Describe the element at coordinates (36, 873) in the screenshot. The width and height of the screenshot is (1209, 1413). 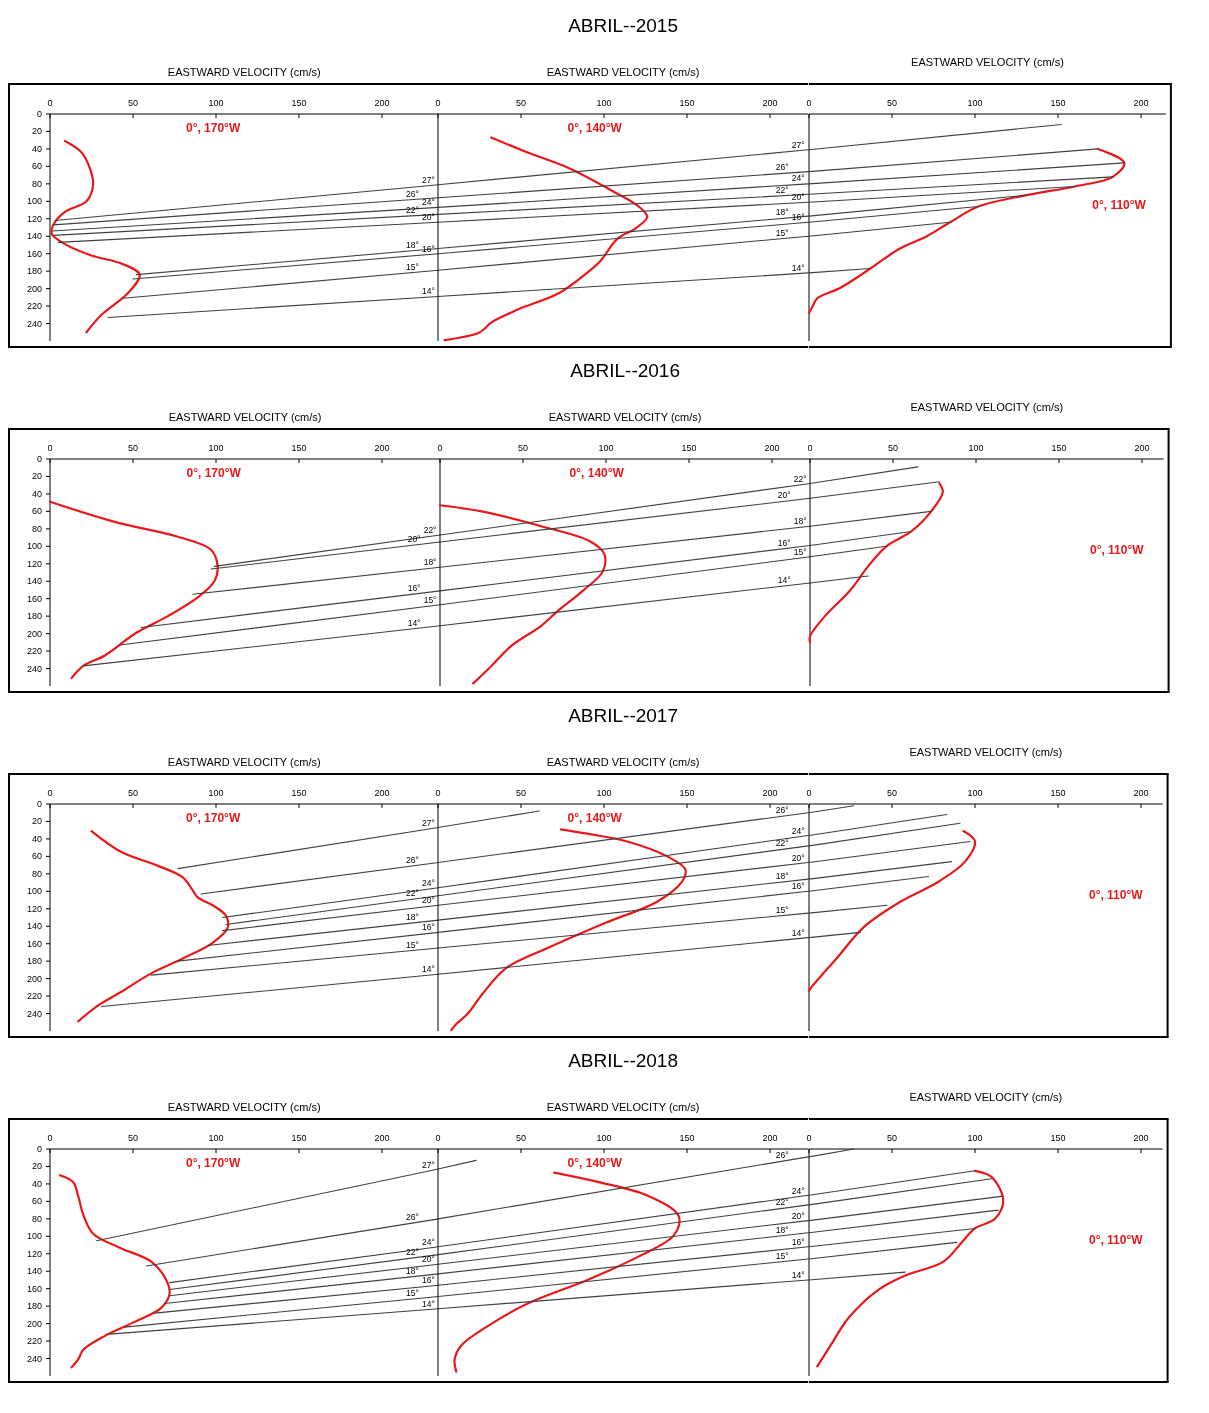
I see `y-tick-label: 80` at that location.